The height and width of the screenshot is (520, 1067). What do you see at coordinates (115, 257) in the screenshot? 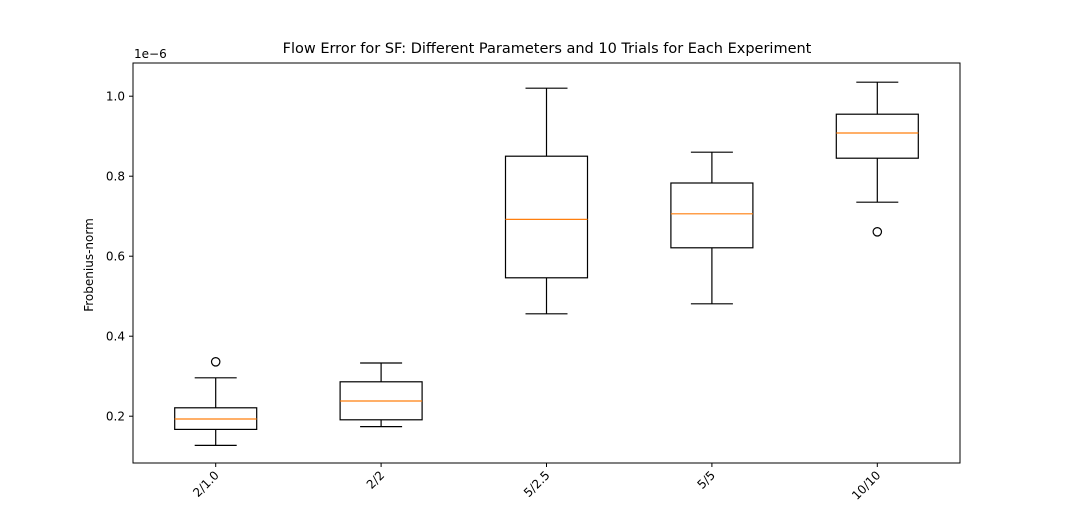
I see `y-tick-label: 0.6` at bounding box center [115, 257].